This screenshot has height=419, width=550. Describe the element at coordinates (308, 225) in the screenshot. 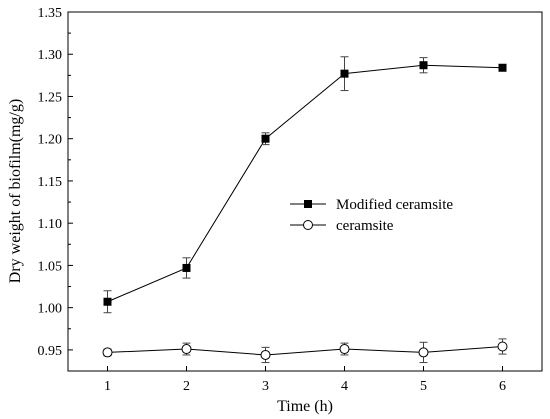

I see `legend-marker-ceramsite` at that location.